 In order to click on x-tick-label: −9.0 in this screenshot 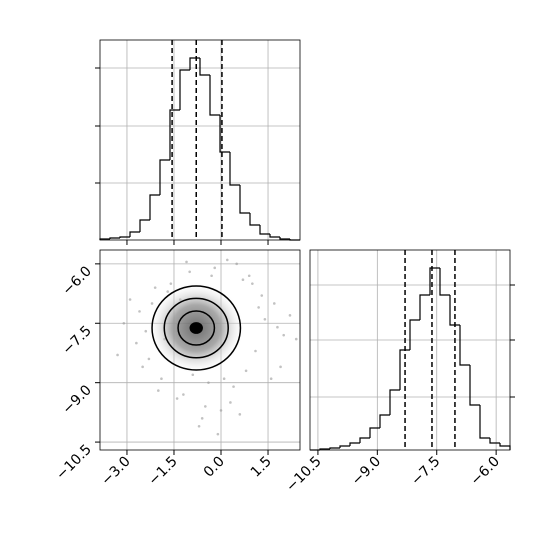, I will do `click(366, 471)`.